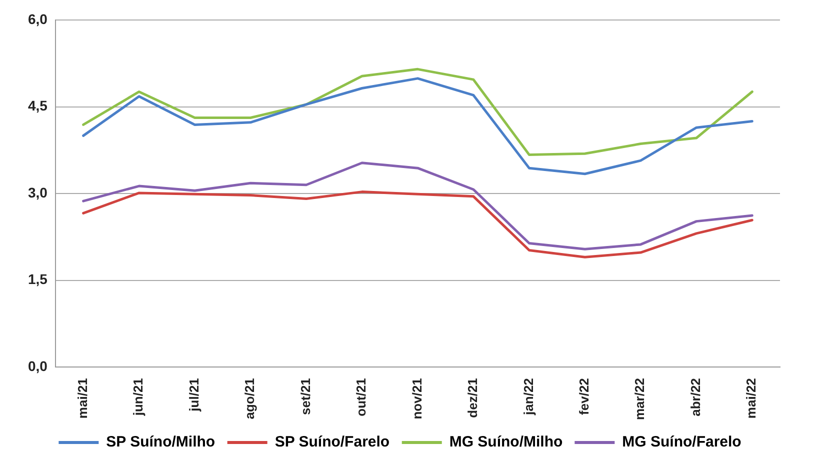 The height and width of the screenshot is (465, 820). I want to click on legend-label: MG Suíno/Milho, so click(506, 442).